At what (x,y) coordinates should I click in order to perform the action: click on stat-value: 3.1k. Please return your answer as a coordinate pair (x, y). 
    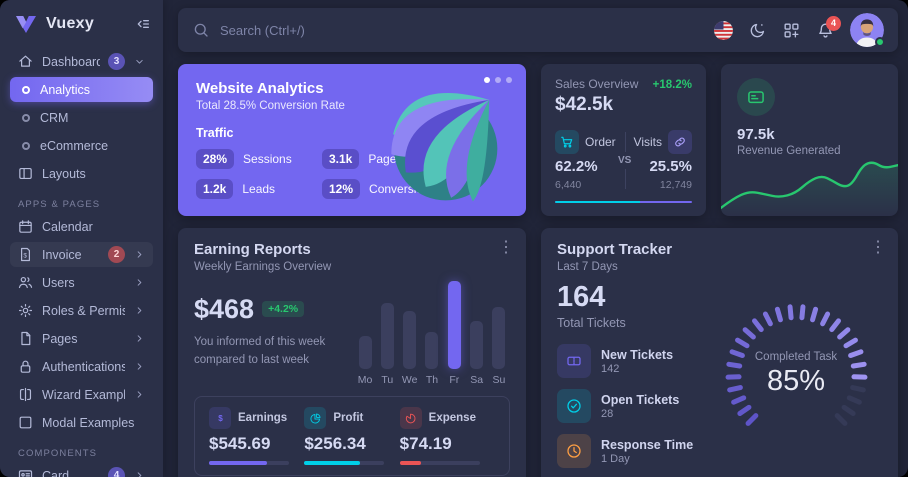
    Looking at the image, I should click on (341, 159).